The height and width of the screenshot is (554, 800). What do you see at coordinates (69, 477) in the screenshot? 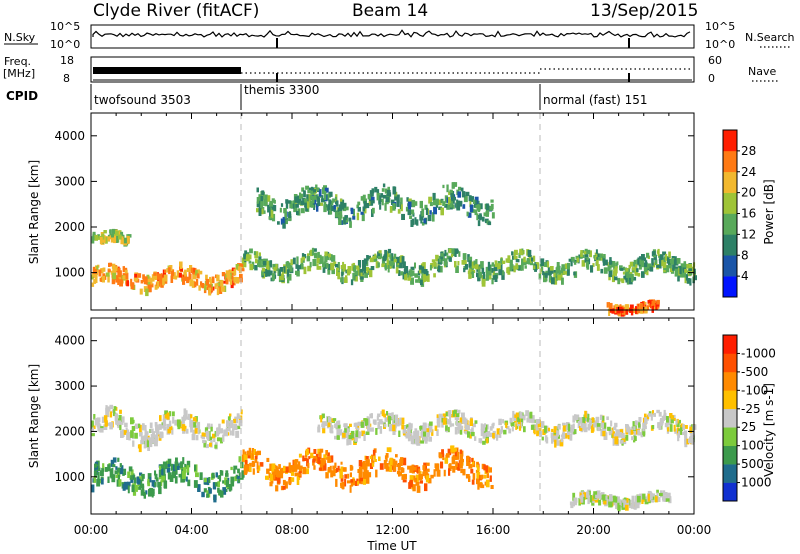
I see `y-tick-label: 1000` at bounding box center [69, 477].